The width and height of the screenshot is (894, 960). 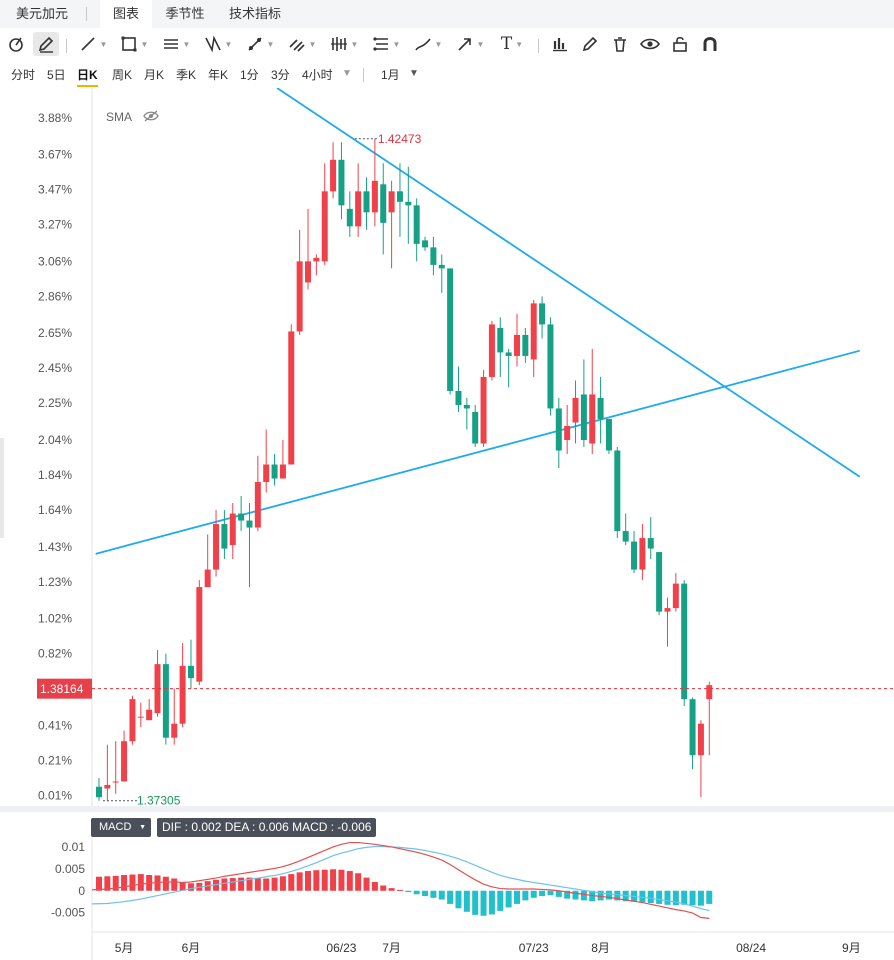 What do you see at coordinates (55, 155) in the screenshot?
I see `y-tick-label: 3.67%` at bounding box center [55, 155].